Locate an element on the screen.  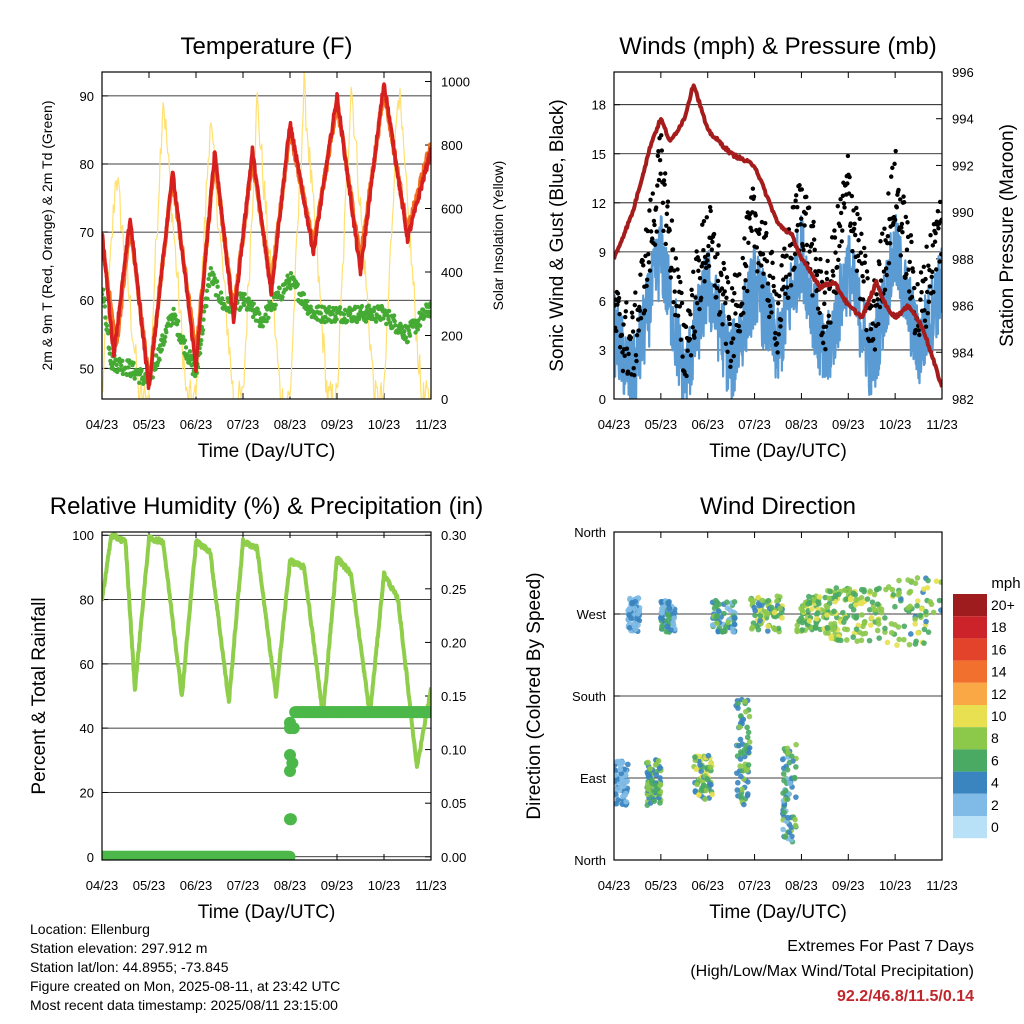
y-tick-label: 60 is located at coordinates (87, 300).